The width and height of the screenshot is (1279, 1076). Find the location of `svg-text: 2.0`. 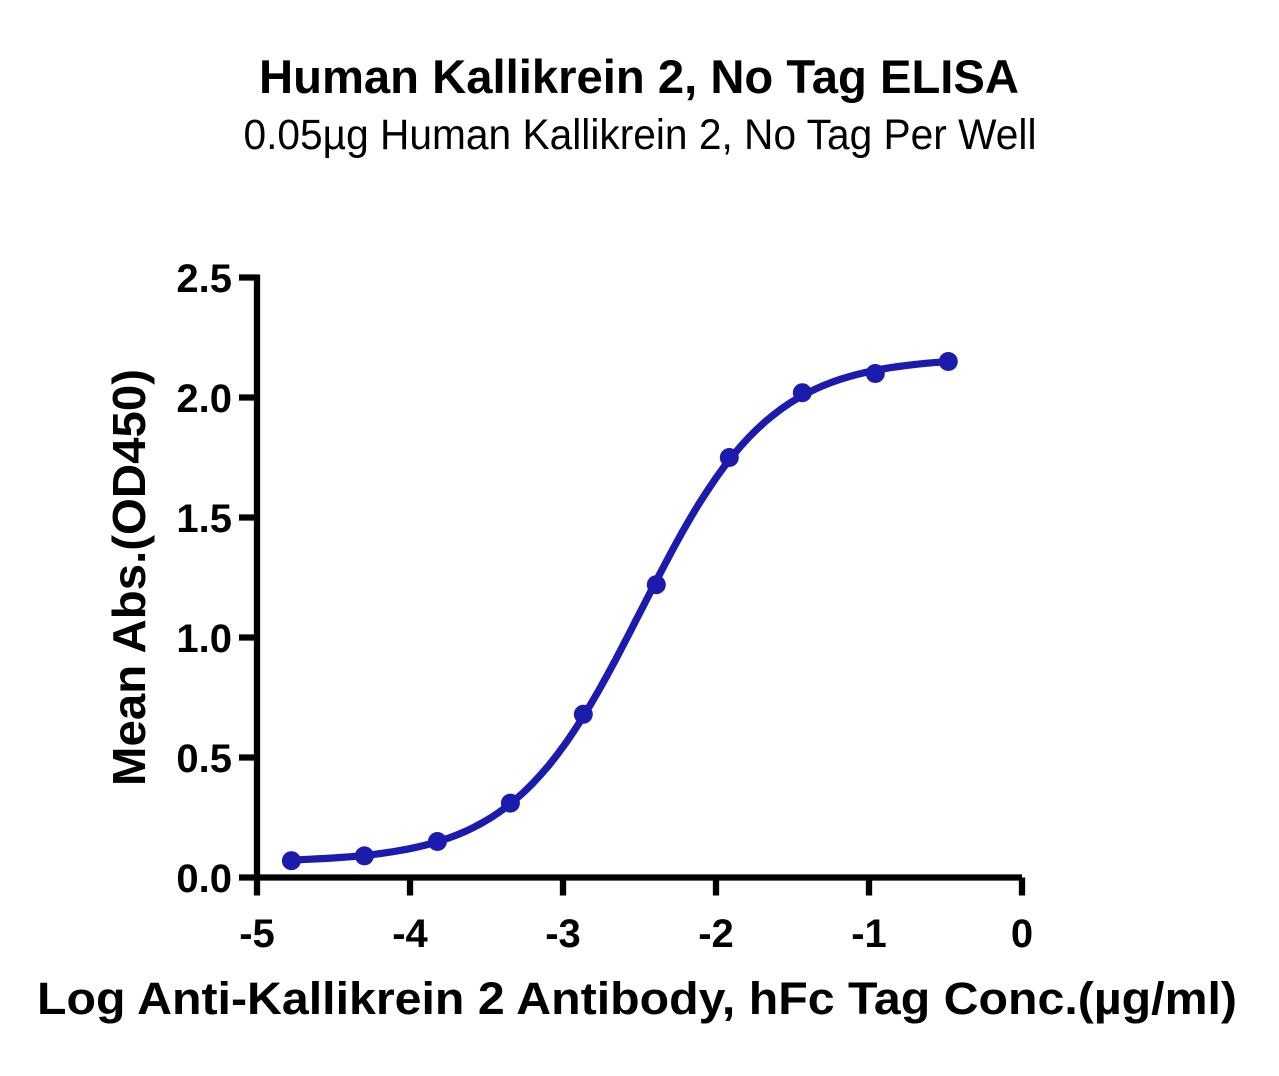

svg-text: 2.0 is located at coordinates (204, 399).